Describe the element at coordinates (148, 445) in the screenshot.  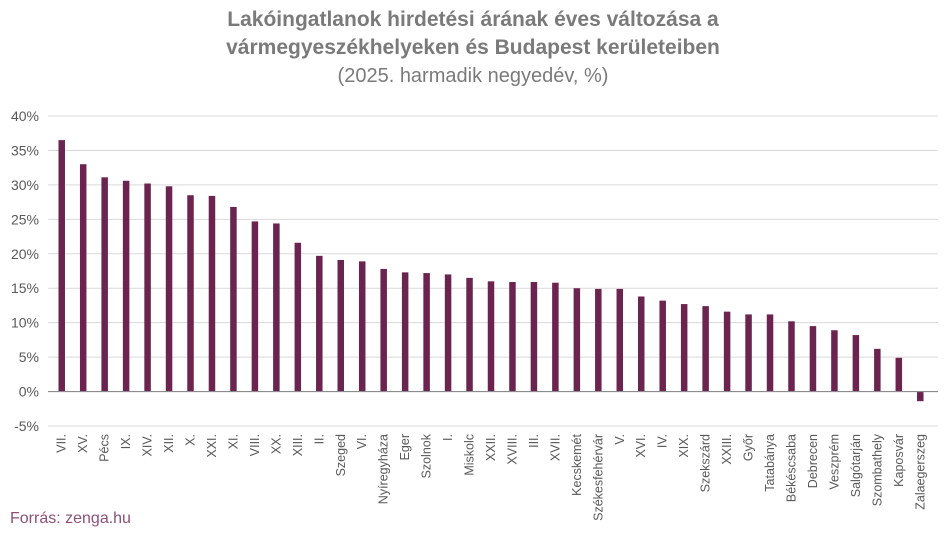
I see `x-tick-label: XIV.` at that location.